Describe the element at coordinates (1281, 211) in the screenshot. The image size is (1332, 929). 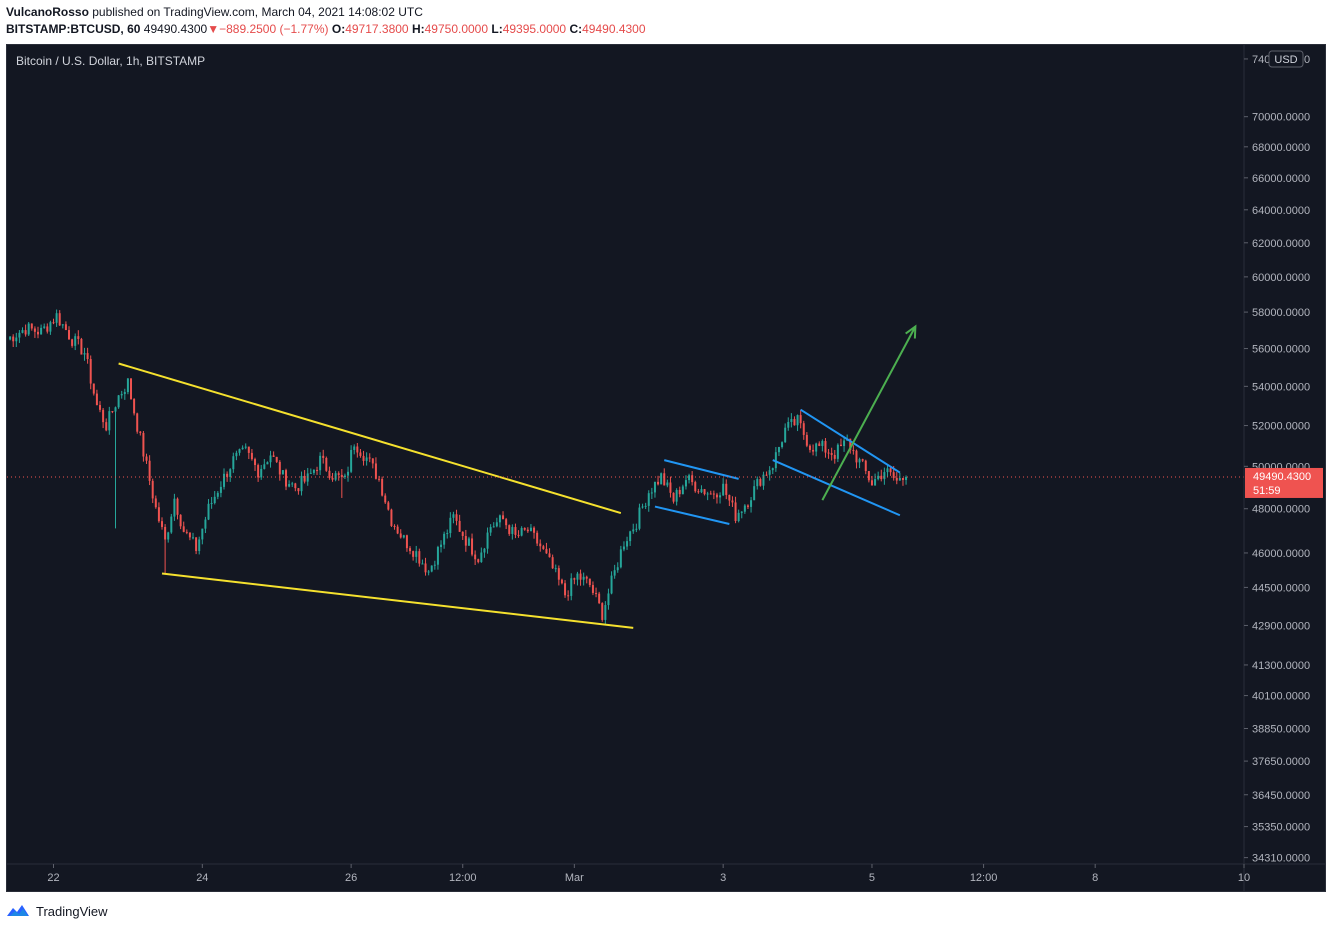
I see `y-tick-label: 64000.0000` at that location.